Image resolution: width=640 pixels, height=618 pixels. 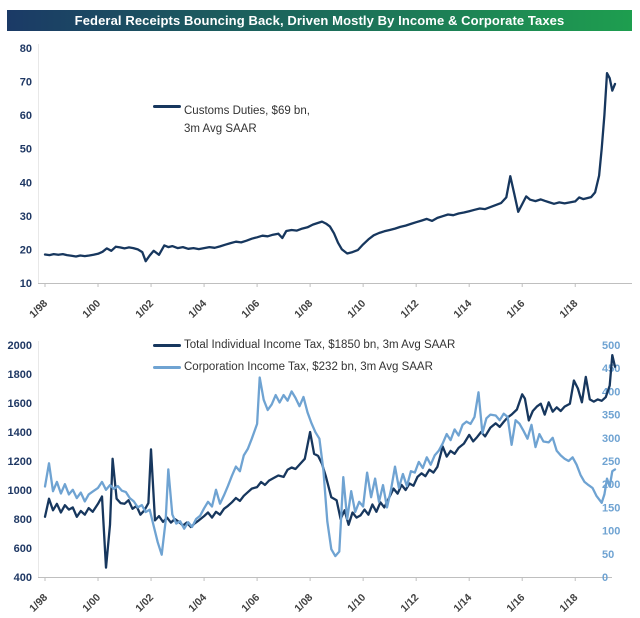 What do you see at coordinates (611, 508) in the screenshot?
I see `y-right-tick-label: 150` at bounding box center [611, 508].